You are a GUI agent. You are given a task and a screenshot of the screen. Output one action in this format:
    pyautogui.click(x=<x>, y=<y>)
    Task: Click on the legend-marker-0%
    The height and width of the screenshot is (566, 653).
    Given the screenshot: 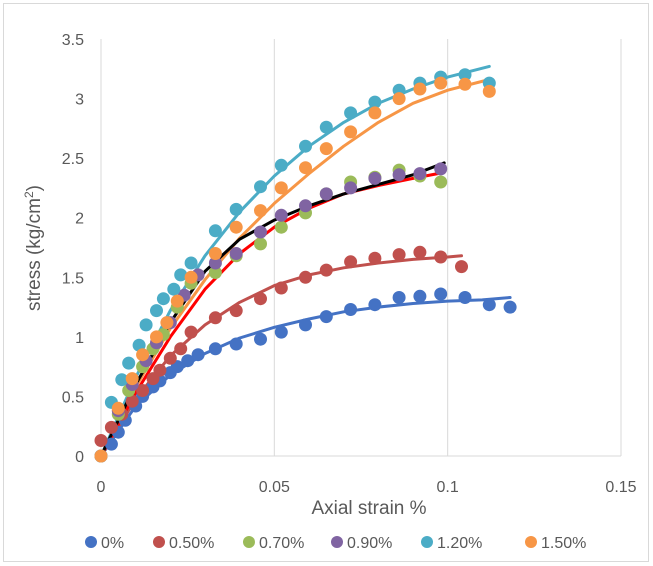 What is the action you would take?
    pyautogui.click(x=91, y=542)
    